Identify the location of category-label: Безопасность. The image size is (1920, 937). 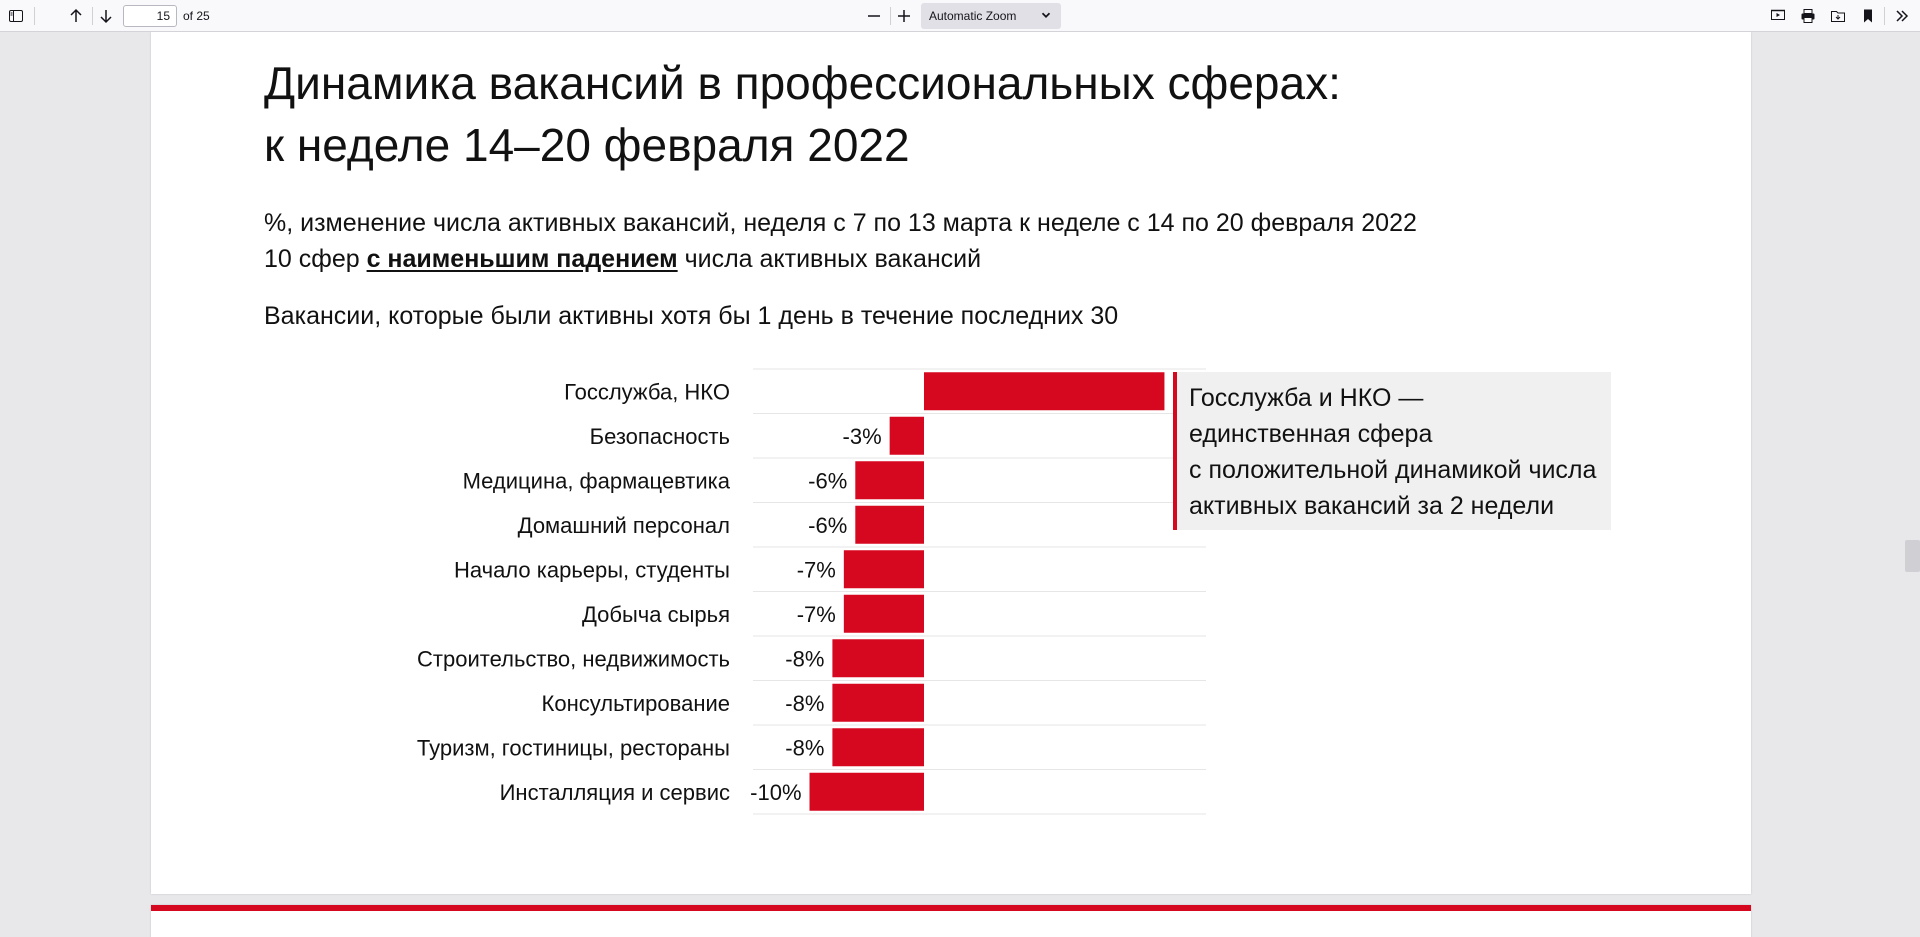
(660, 436).